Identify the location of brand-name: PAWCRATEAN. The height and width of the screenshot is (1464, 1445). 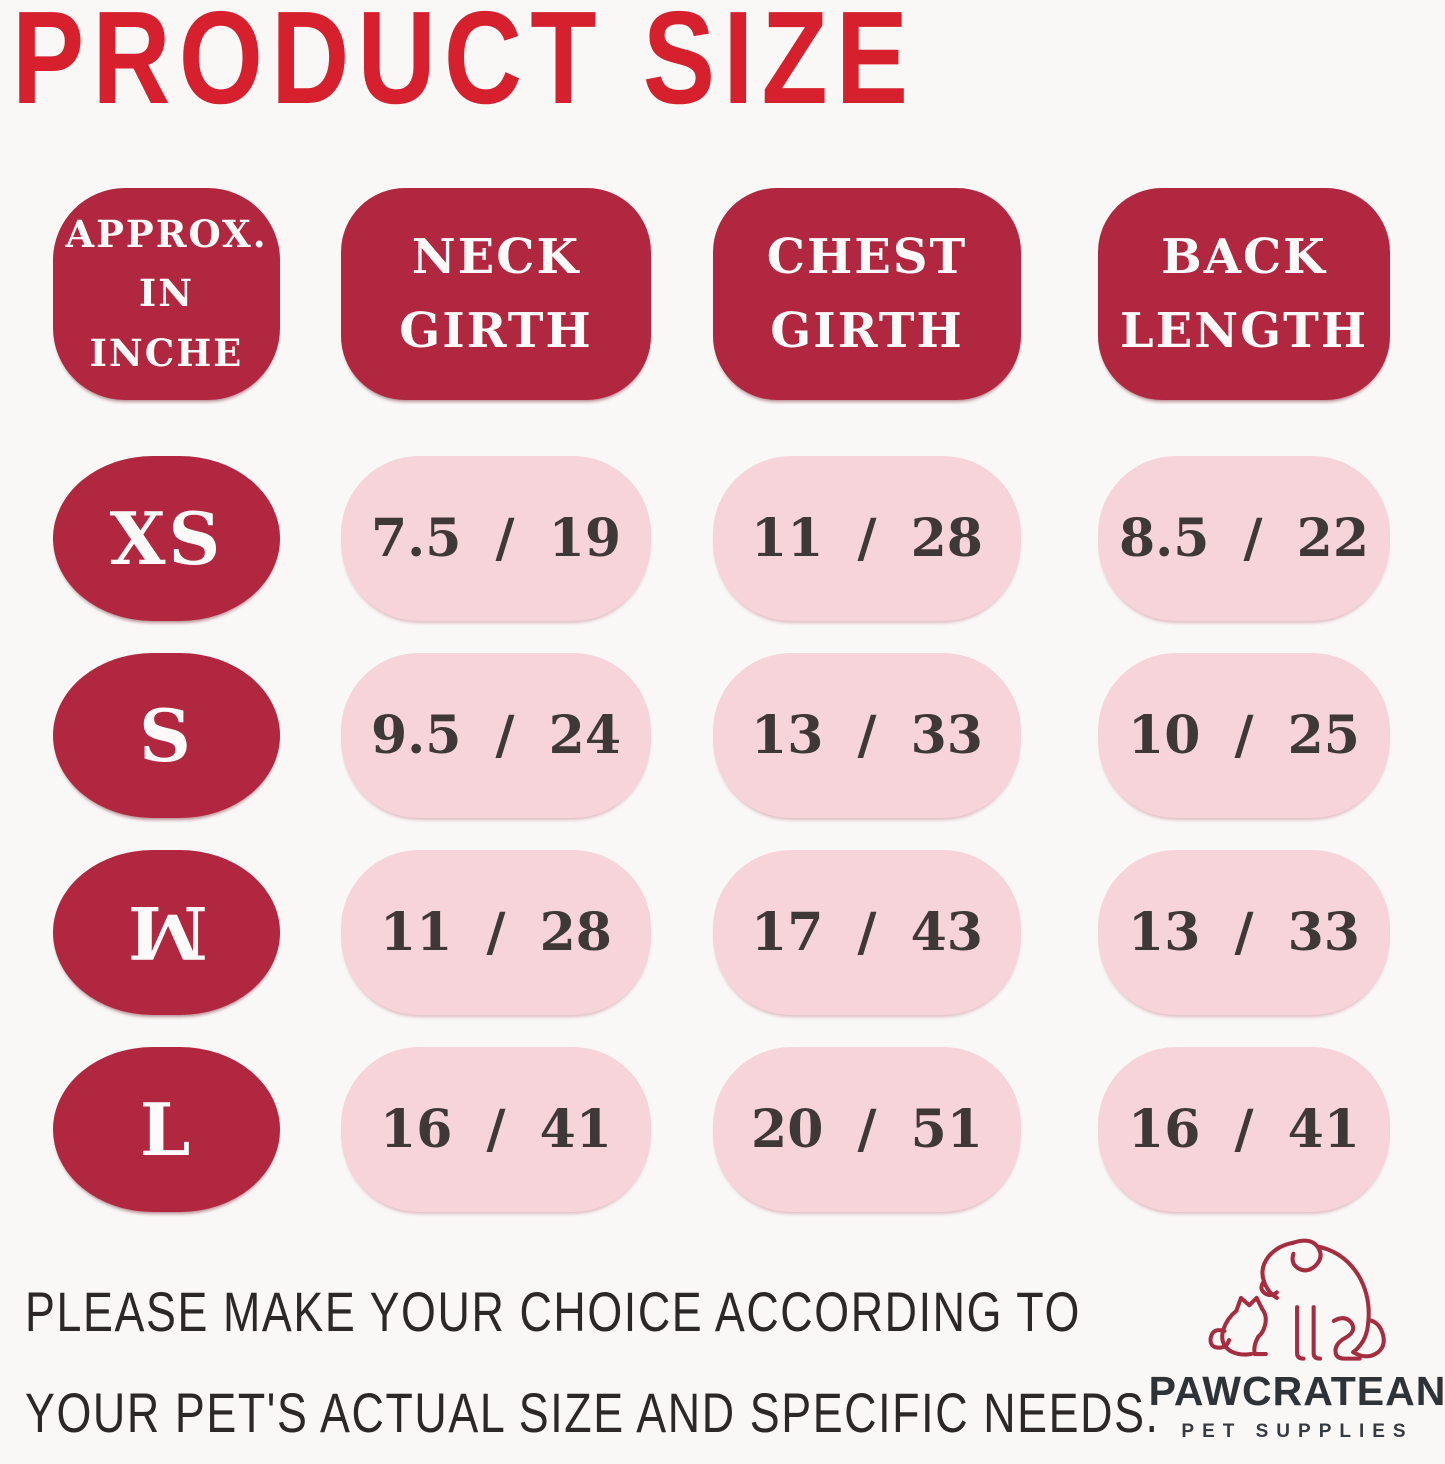
(1296, 1391).